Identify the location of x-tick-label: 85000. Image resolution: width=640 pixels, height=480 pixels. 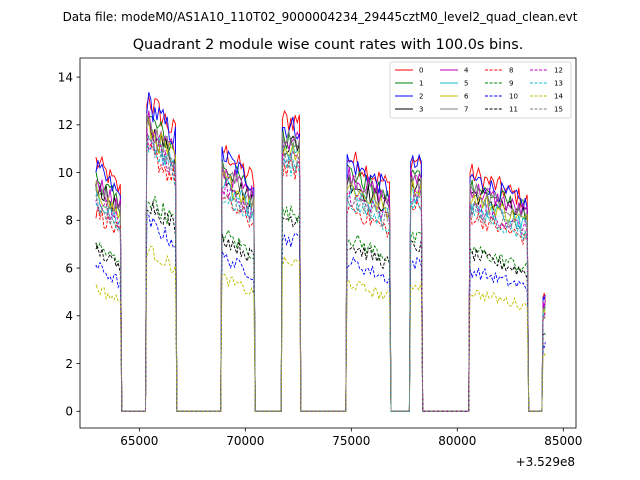
(563, 441).